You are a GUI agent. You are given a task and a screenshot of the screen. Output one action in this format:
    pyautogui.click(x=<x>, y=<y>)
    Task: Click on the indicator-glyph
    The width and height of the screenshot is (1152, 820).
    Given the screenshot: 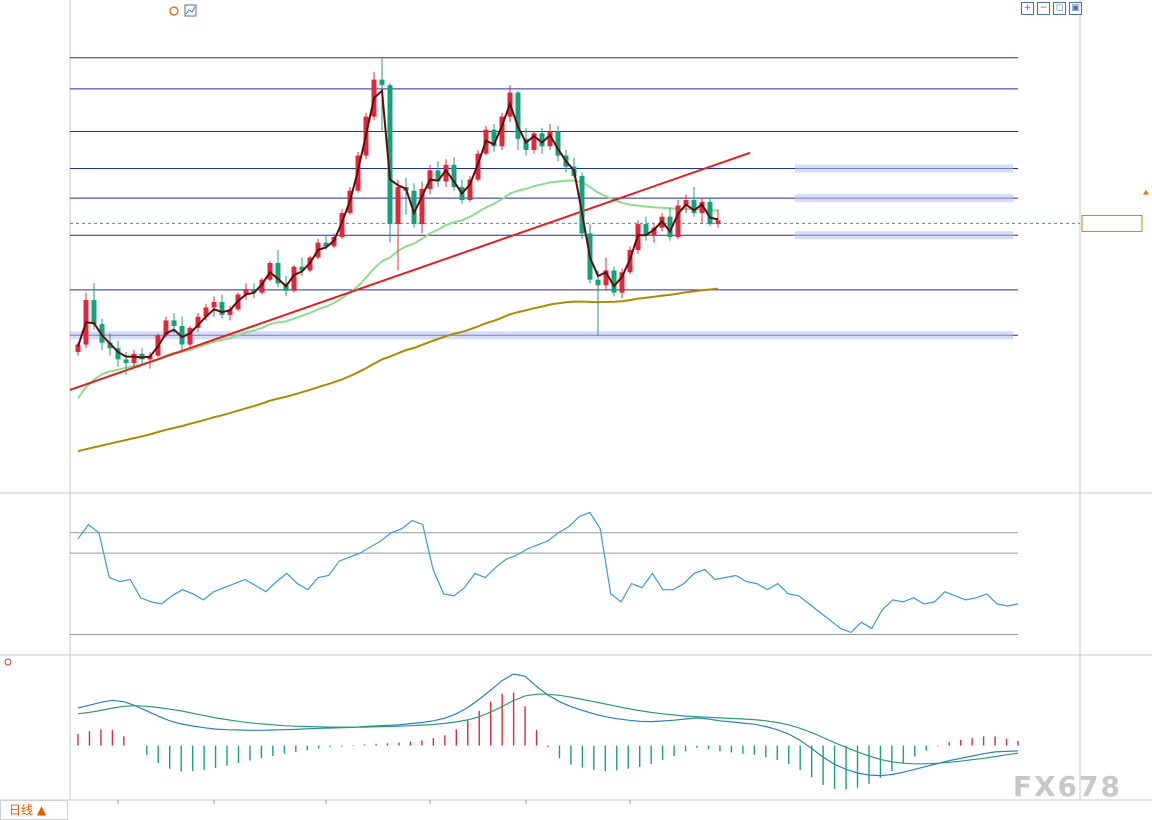 What is the action you would take?
    pyautogui.click(x=190, y=10)
    